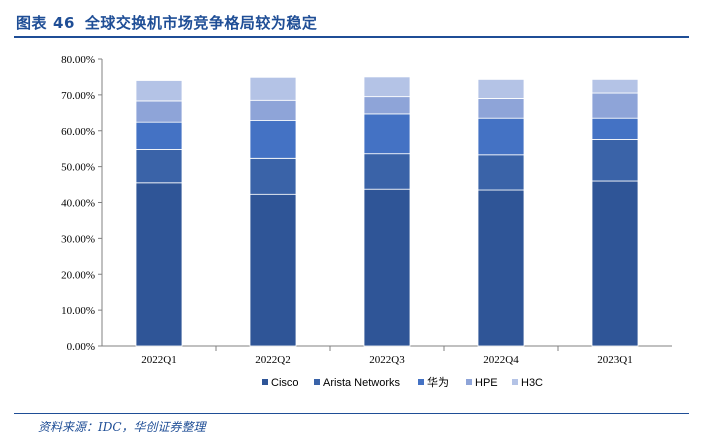 This screenshot has width=702, height=436. Describe the element at coordinates (78, 96) in the screenshot. I see `y-tick-label: 70.00%` at that location.